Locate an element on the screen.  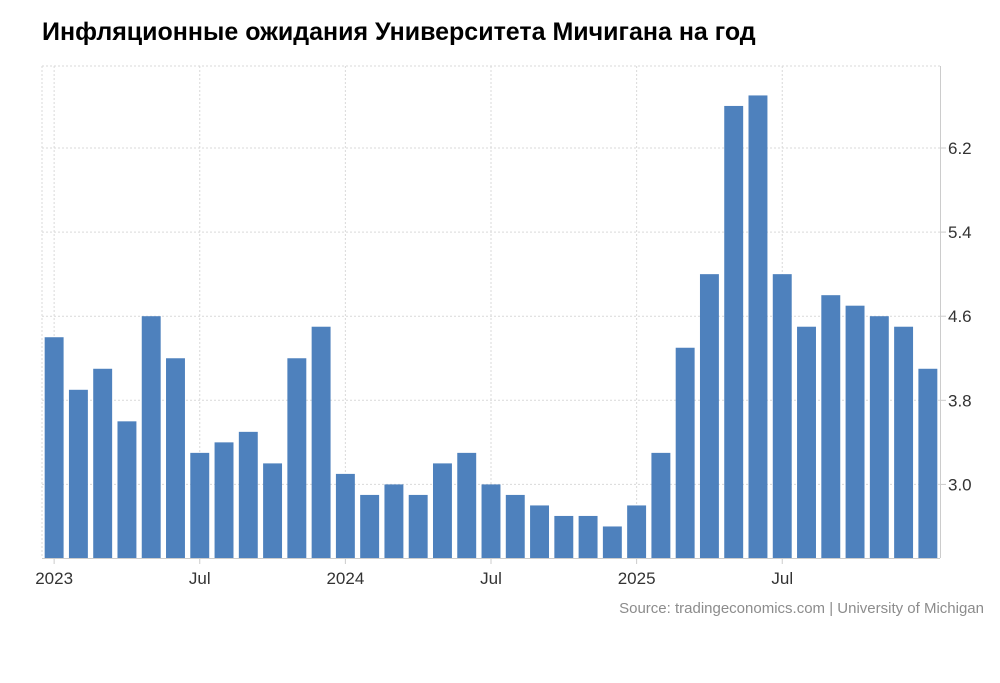
y-tick-label: 3.8 is located at coordinates (960, 400).